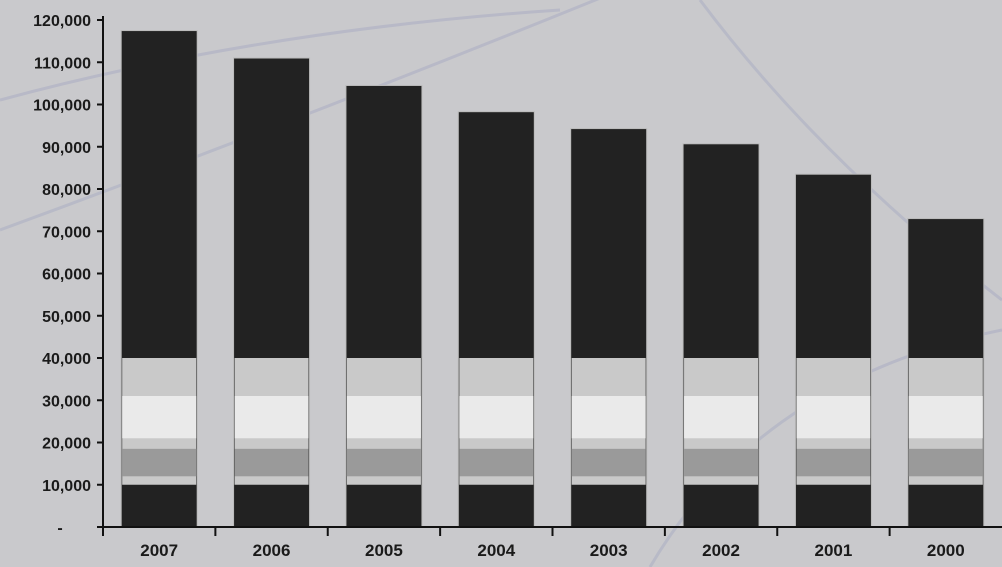  Describe the element at coordinates (159, 550) in the screenshot. I see `x-tick-label: 2007` at that location.